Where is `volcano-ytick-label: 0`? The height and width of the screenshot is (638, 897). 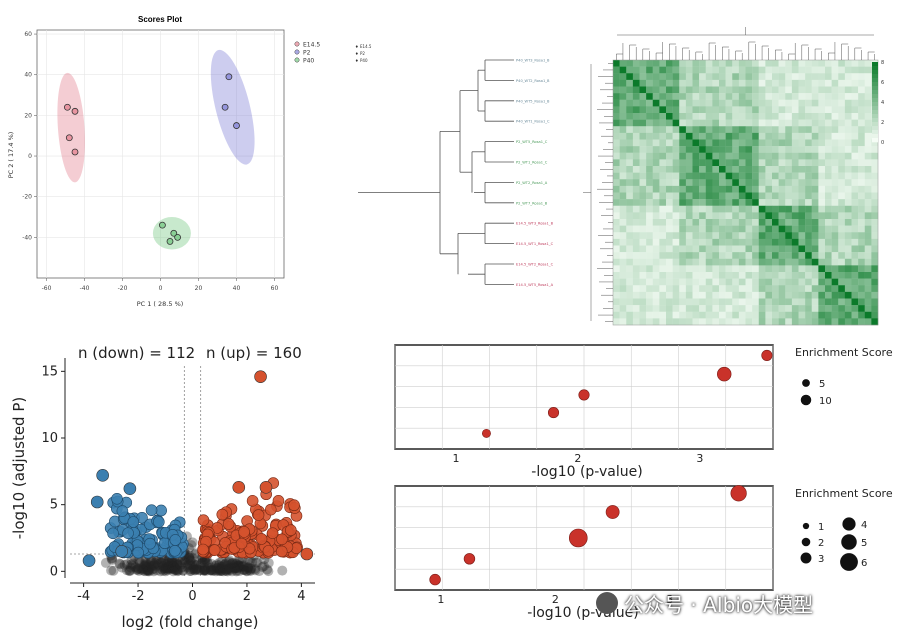 volcano-ytick-label: 0 is located at coordinates (54, 571).